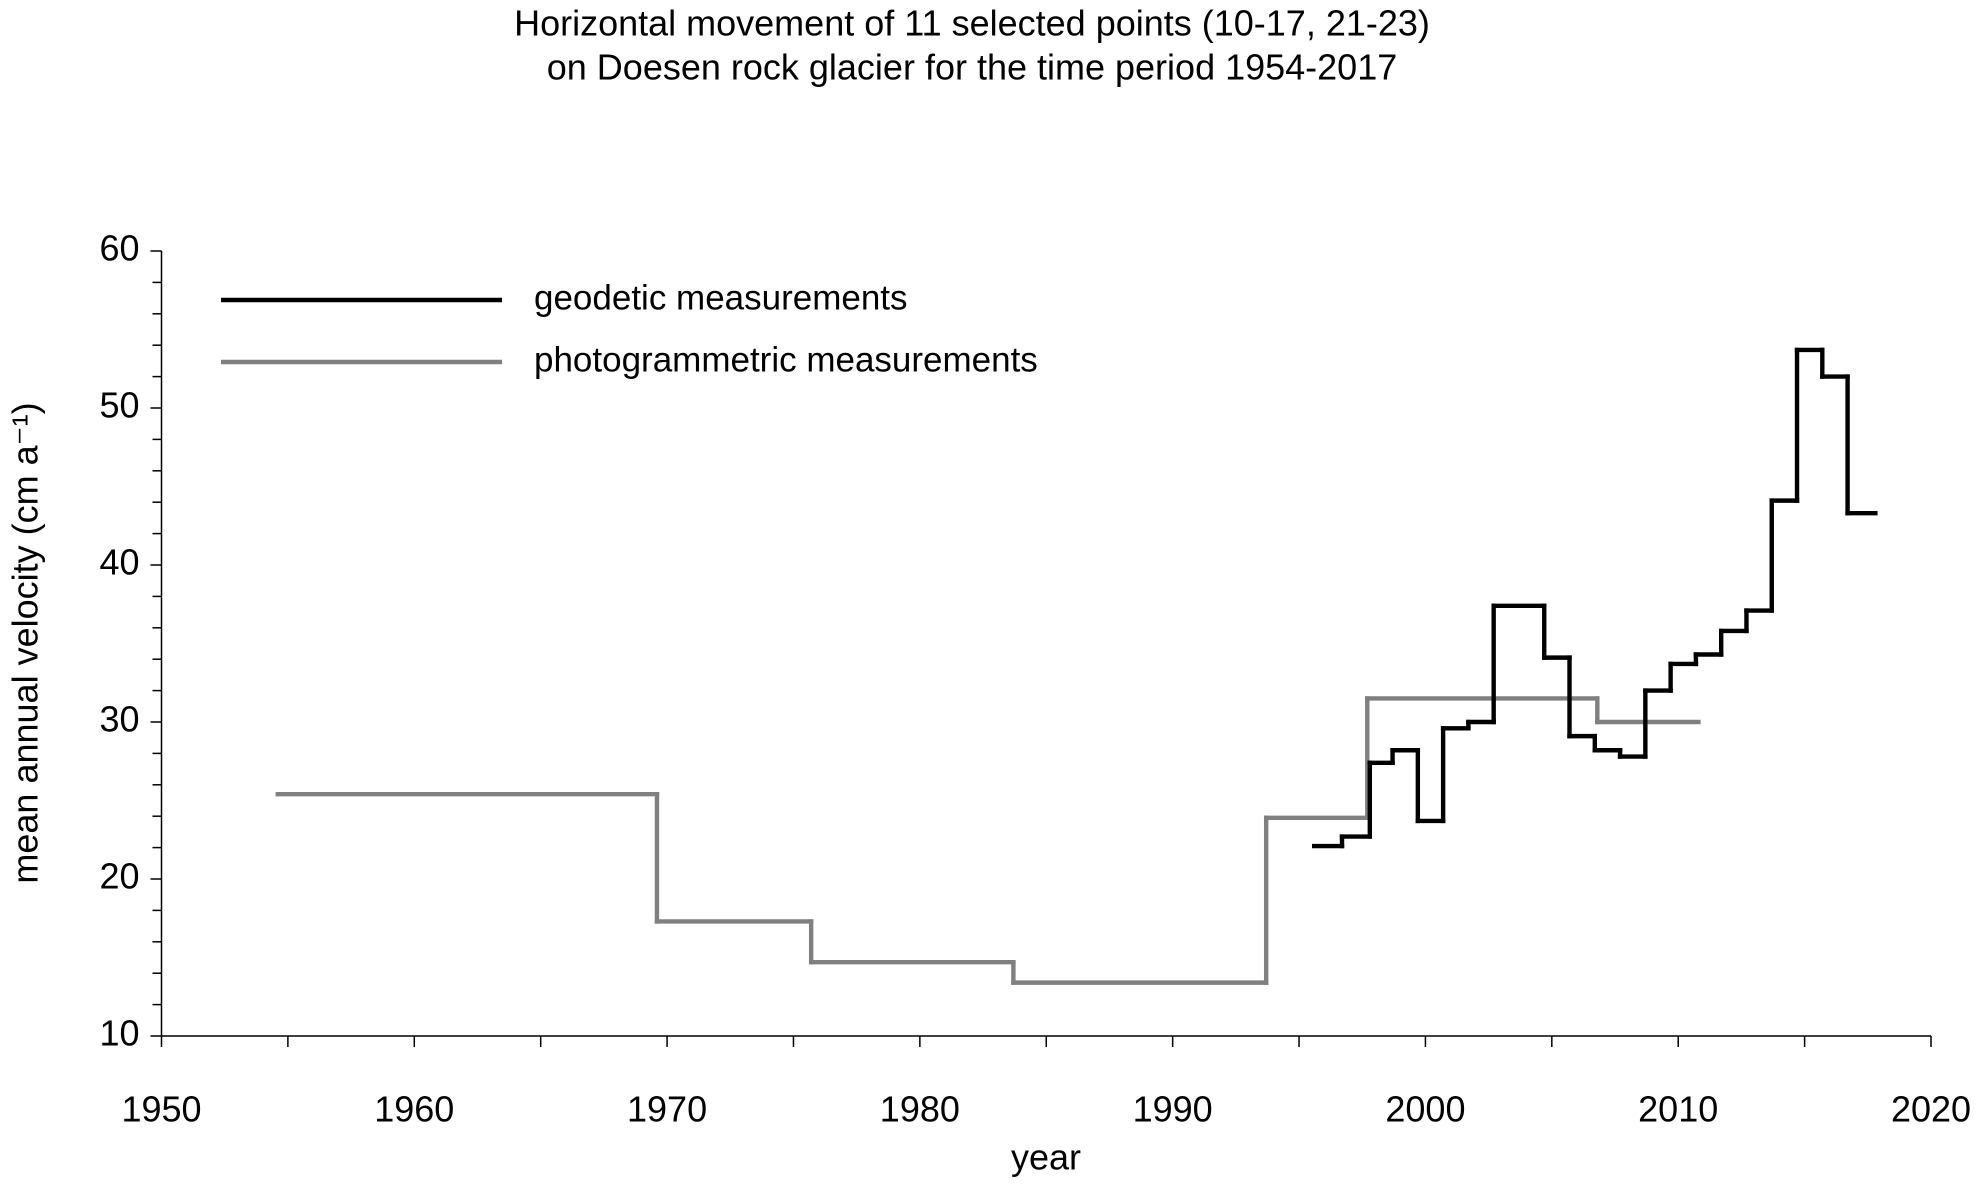 The height and width of the screenshot is (1184, 1979). I want to click on y-axis-label: mean annual velocity (cm a⁻¹), so click(25, 642).